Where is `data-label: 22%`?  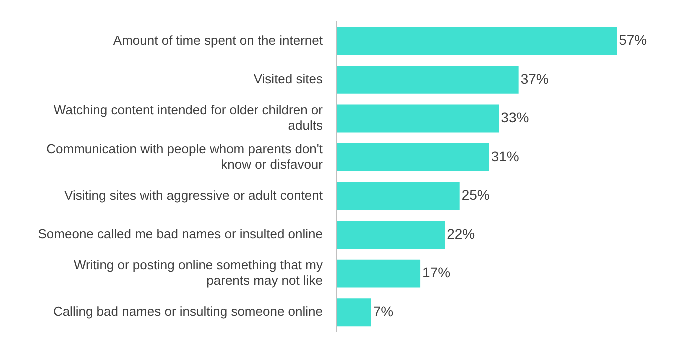 data-label: 22% is located at coordinates (461, 234).